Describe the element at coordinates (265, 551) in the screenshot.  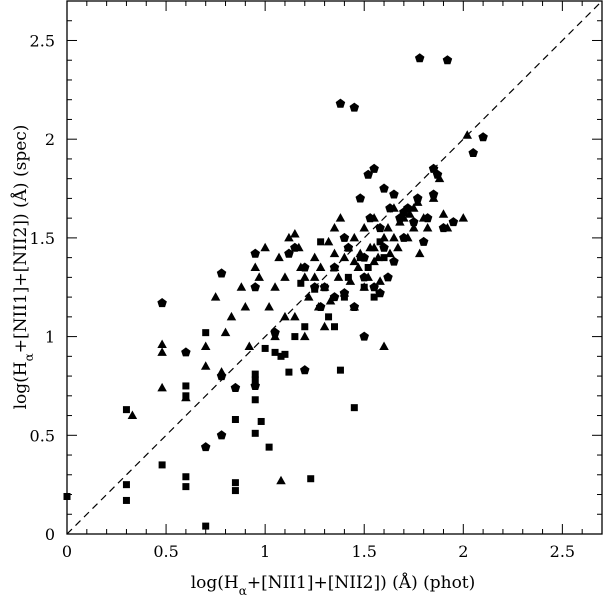
I see `x-tick-label: 1` at that location.